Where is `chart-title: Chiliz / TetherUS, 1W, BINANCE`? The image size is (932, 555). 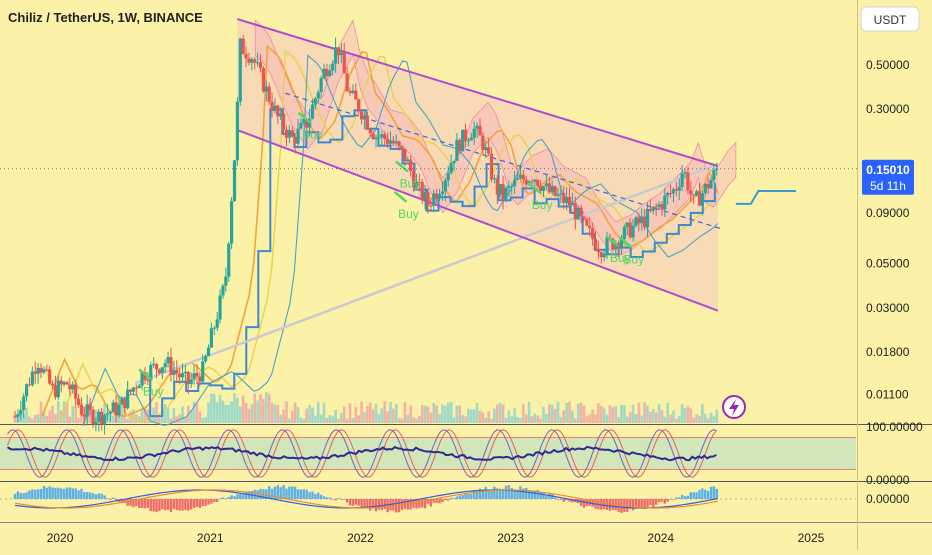
chart-title: Chiliz / TetherUS, 1W, BINANCE is located at coordinates (105, 17).